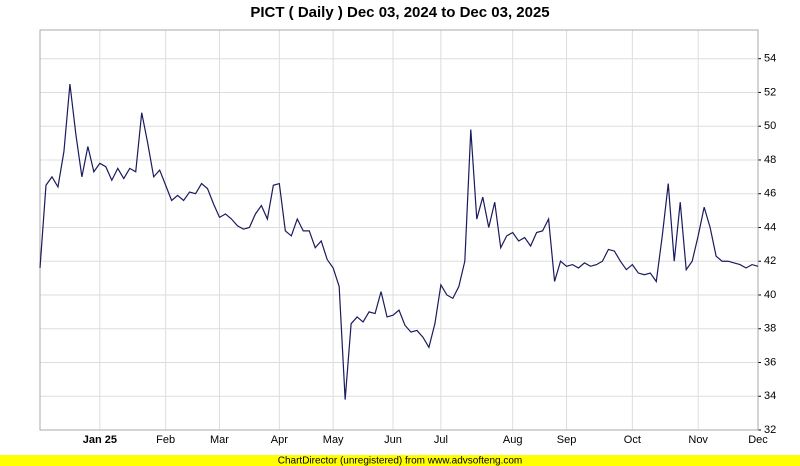  Describe the element at coordinates (770, 362) in the screenshot. I see `y-tick-label: 36` at that location.